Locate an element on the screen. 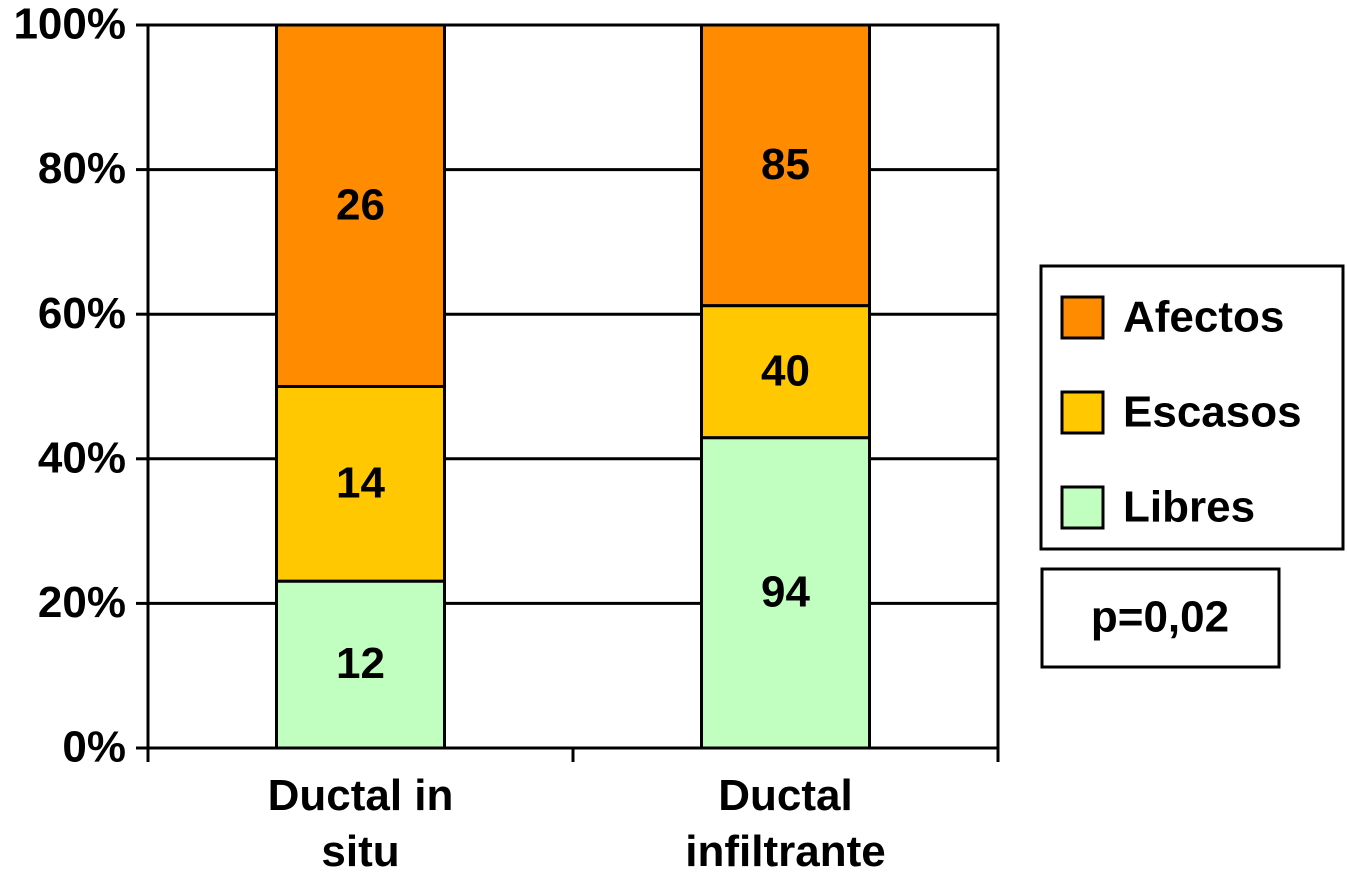 The width and height of the screenshot is (1347, 882). data-label: 14 is located at coordinates (360, 482).